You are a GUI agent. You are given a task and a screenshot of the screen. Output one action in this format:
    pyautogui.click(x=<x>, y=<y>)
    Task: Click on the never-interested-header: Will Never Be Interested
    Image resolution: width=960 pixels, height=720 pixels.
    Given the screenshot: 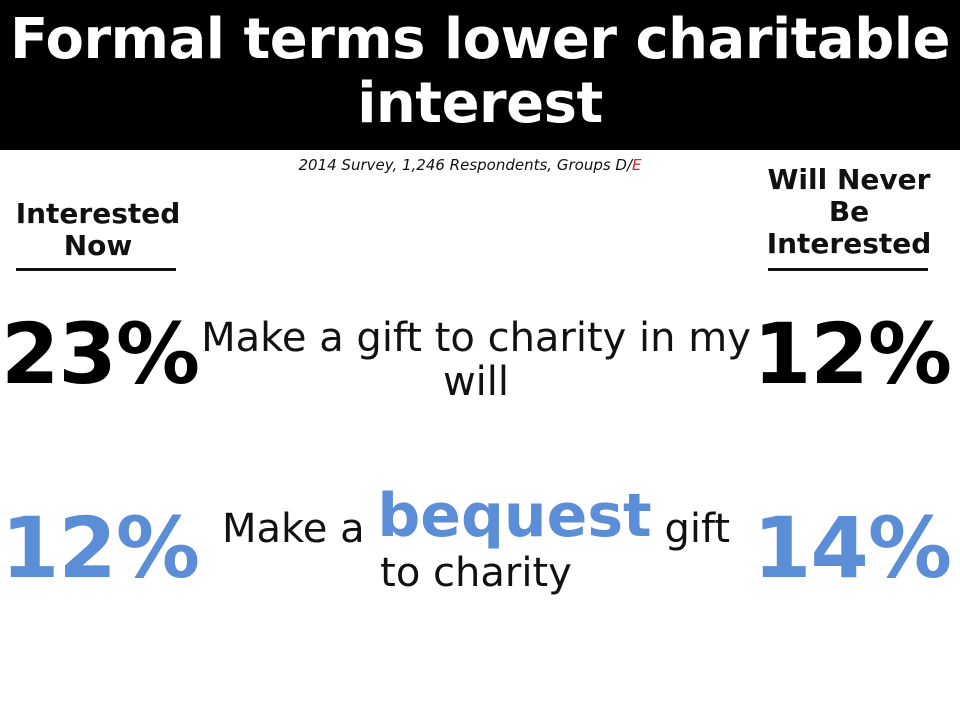 What is the action you would take?
    pyautogui.click(x=849, y=211)
    